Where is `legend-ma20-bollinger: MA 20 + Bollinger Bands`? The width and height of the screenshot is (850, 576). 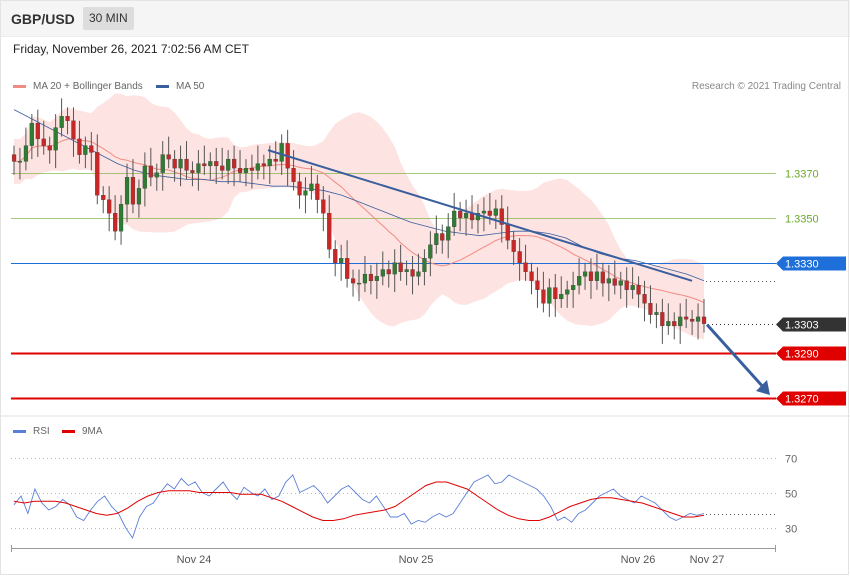 legend-ma20-bollinger: MA 20 + Bollinger Bands is located at coordinates (78, 86).